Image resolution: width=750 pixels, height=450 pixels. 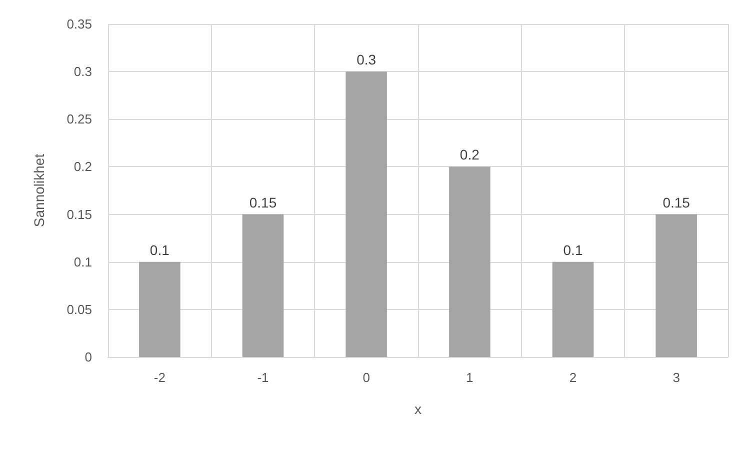 What do you see at coordinates (470, 377) in the screenshot?
I see `x-tick-label: 1` at bounding box center [470, 377].